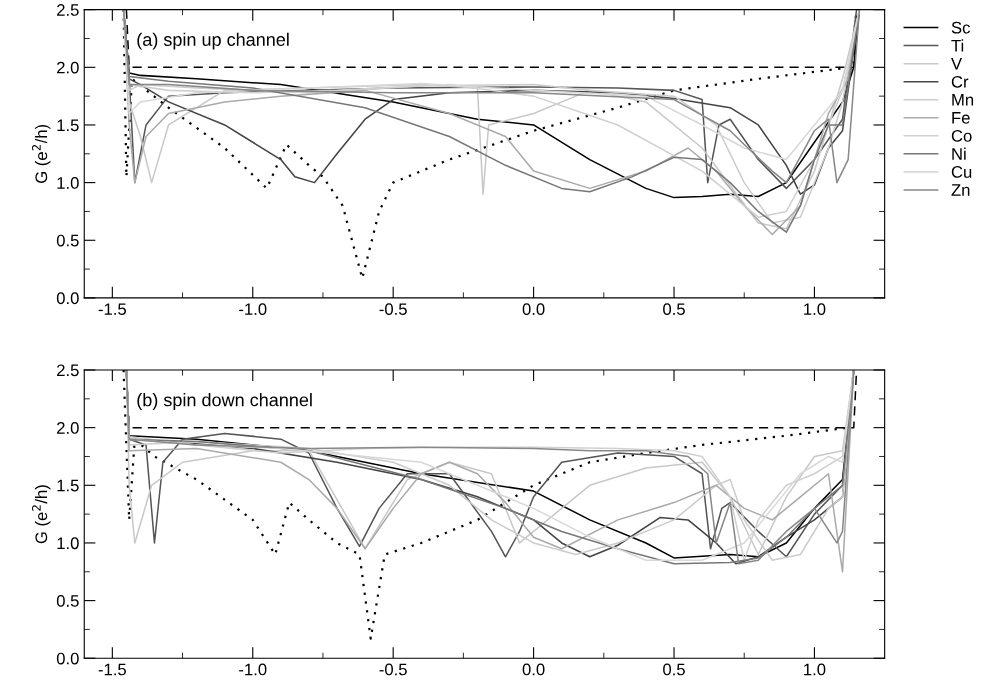 This screenshot has height=690, width=1003. What do you see at coordinates (224, 401) in the screenshot?
I see `annotation: (b) spin down channel` at bounding box center [224, 401].